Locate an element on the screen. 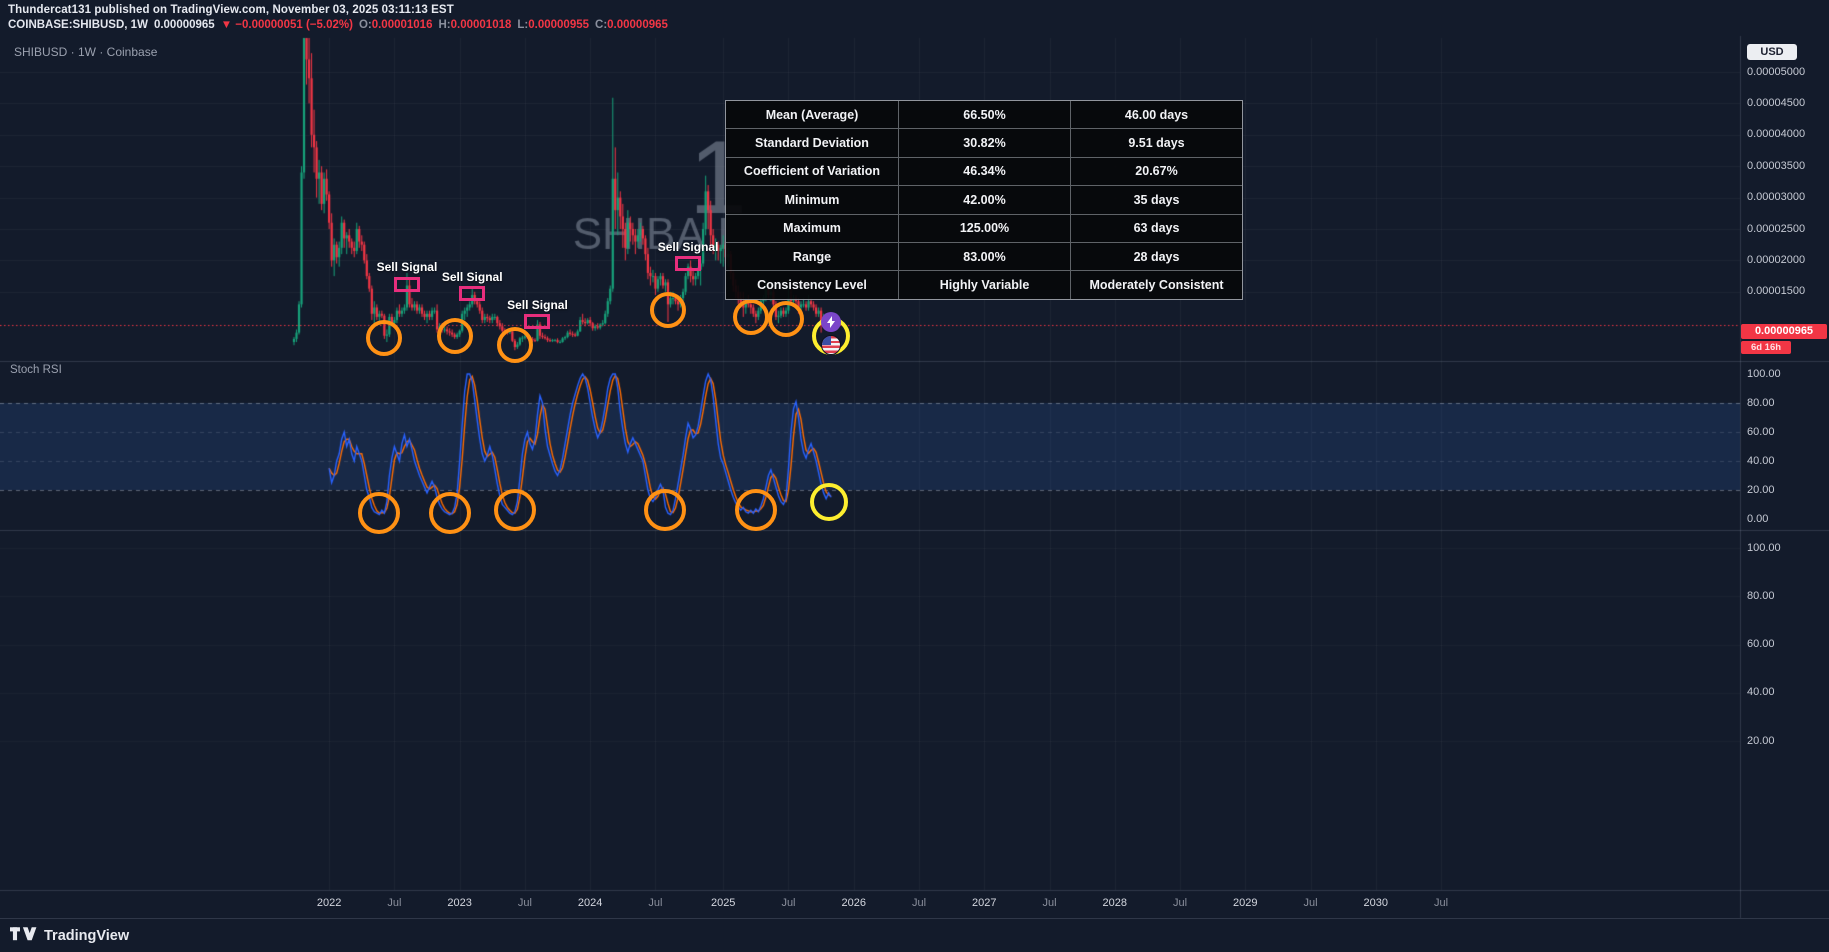 This screenshot has height=952, width=1829. bar-close-countdown: 6d 16h is located at coordinates (1766, 347).